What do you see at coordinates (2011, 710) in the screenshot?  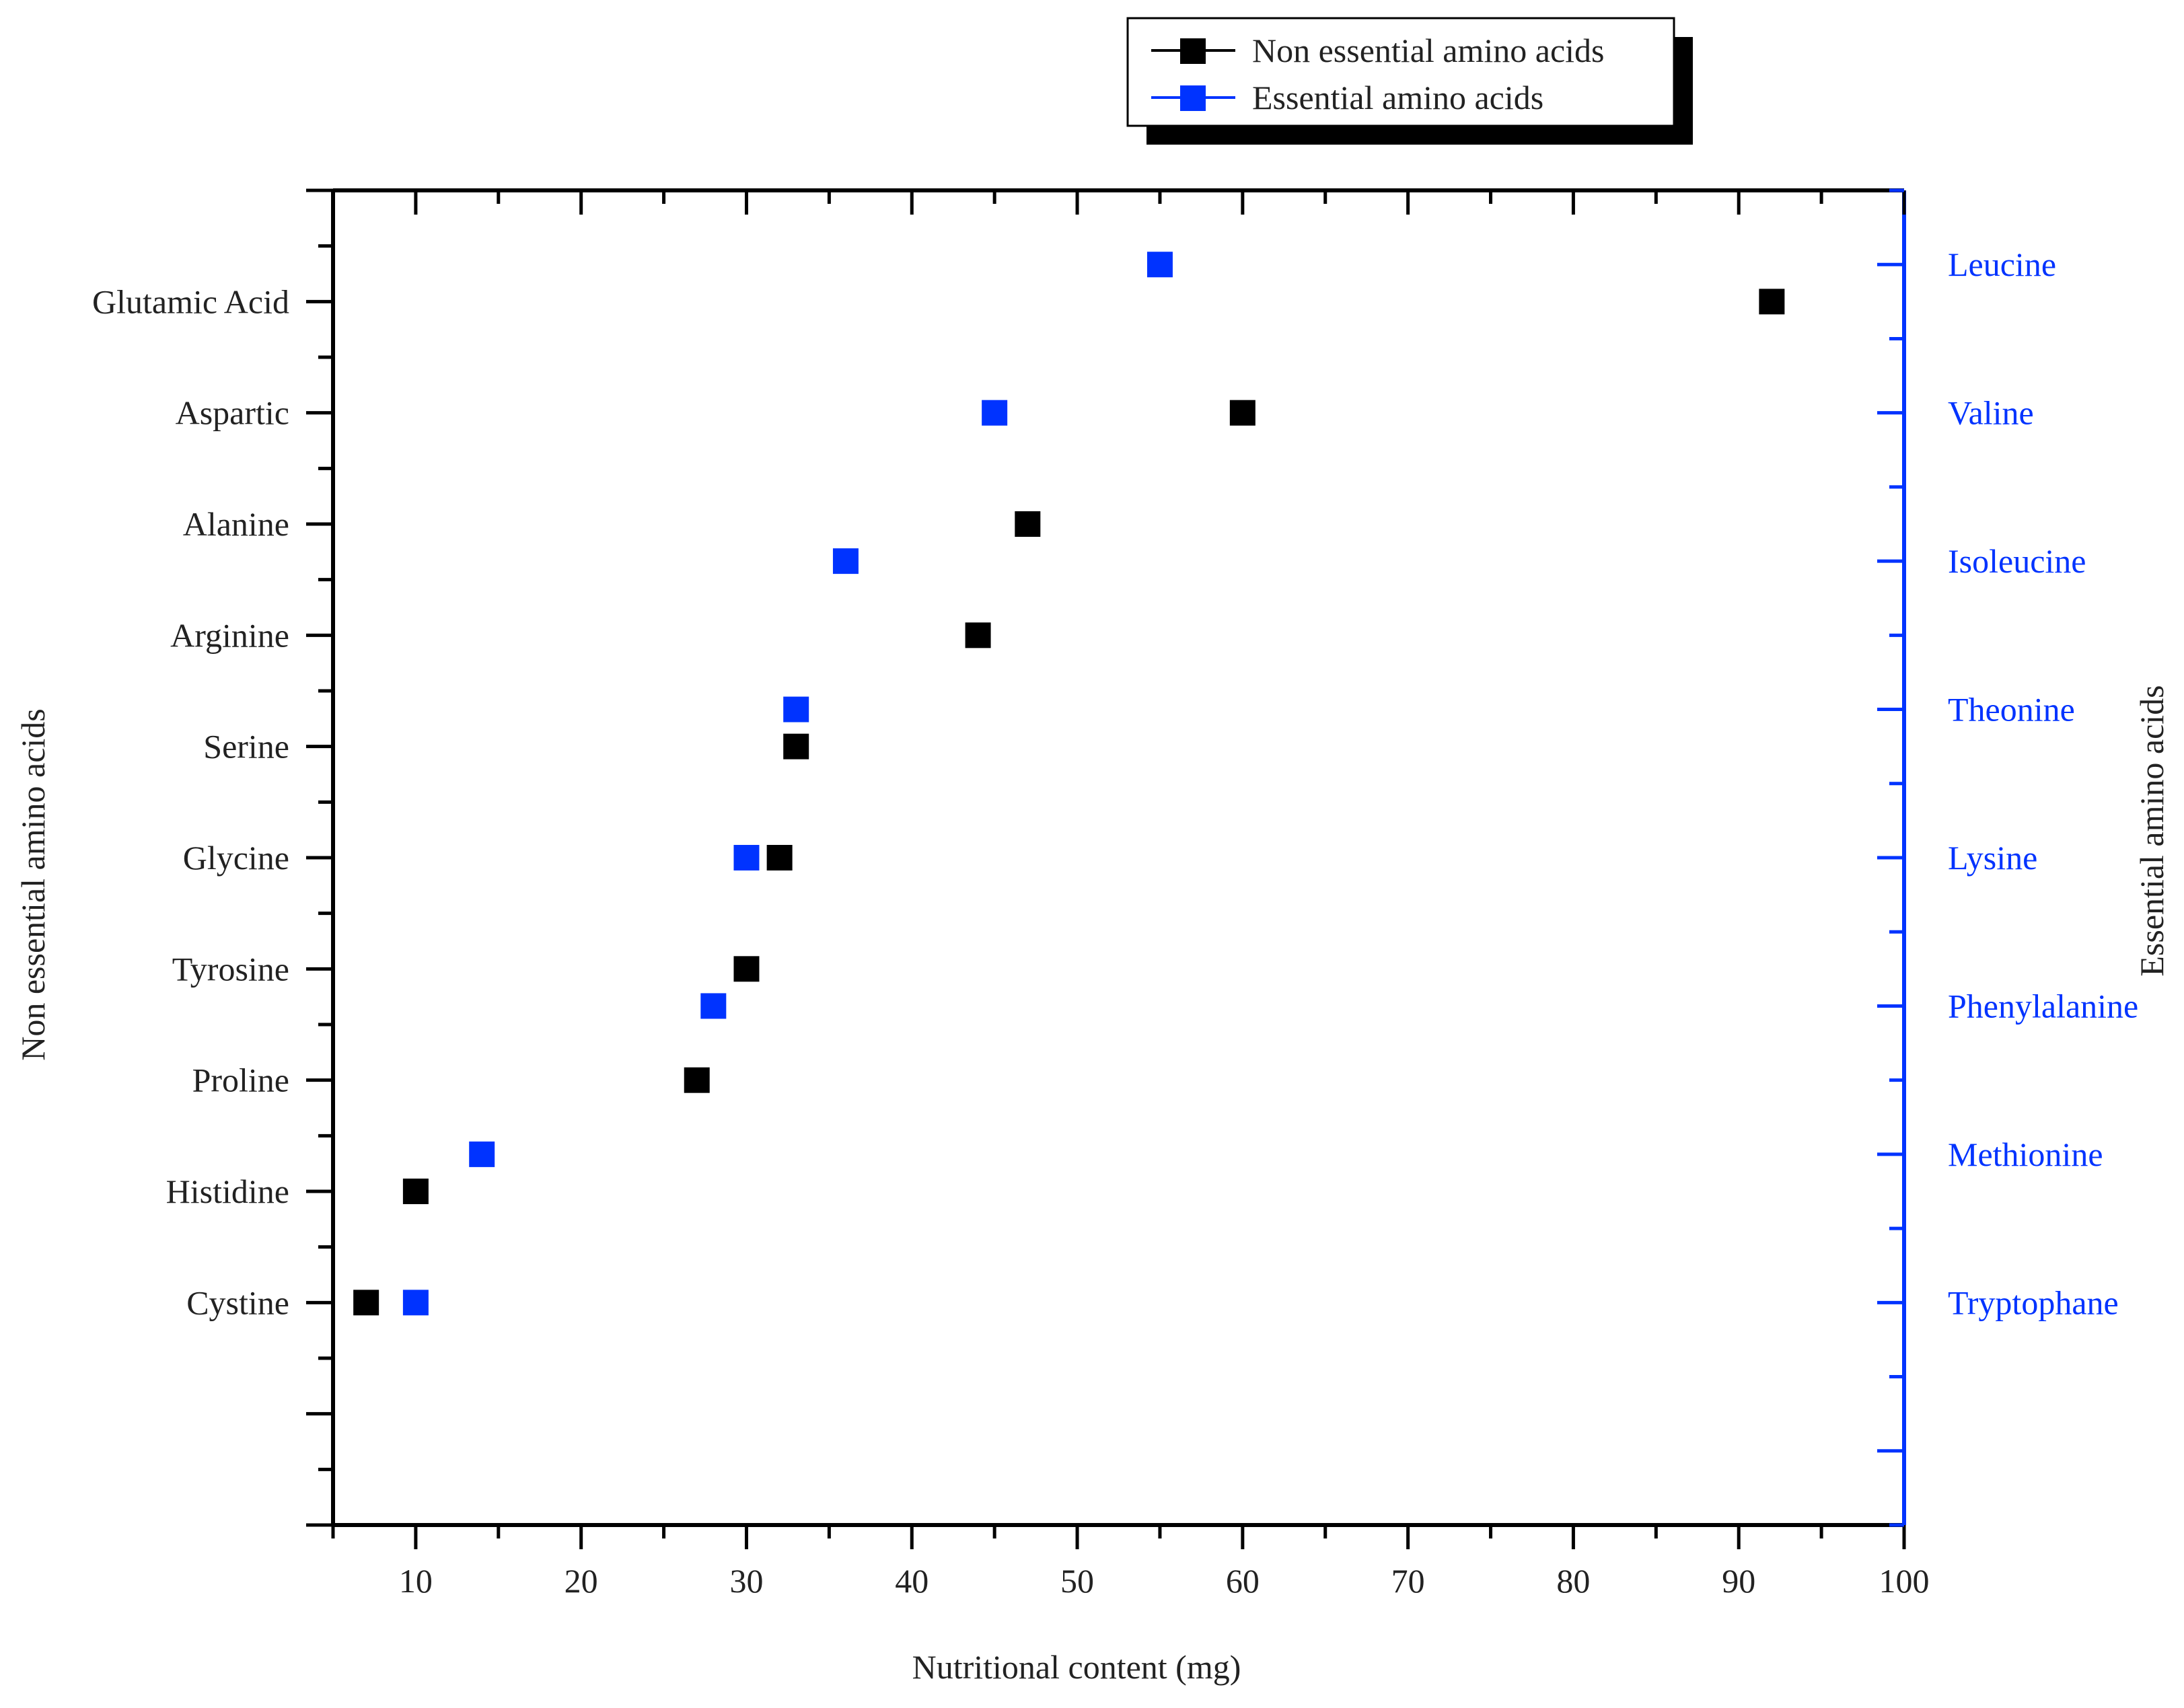 I see `right-category-label: Theonine` at bounding box center [2011, 710].